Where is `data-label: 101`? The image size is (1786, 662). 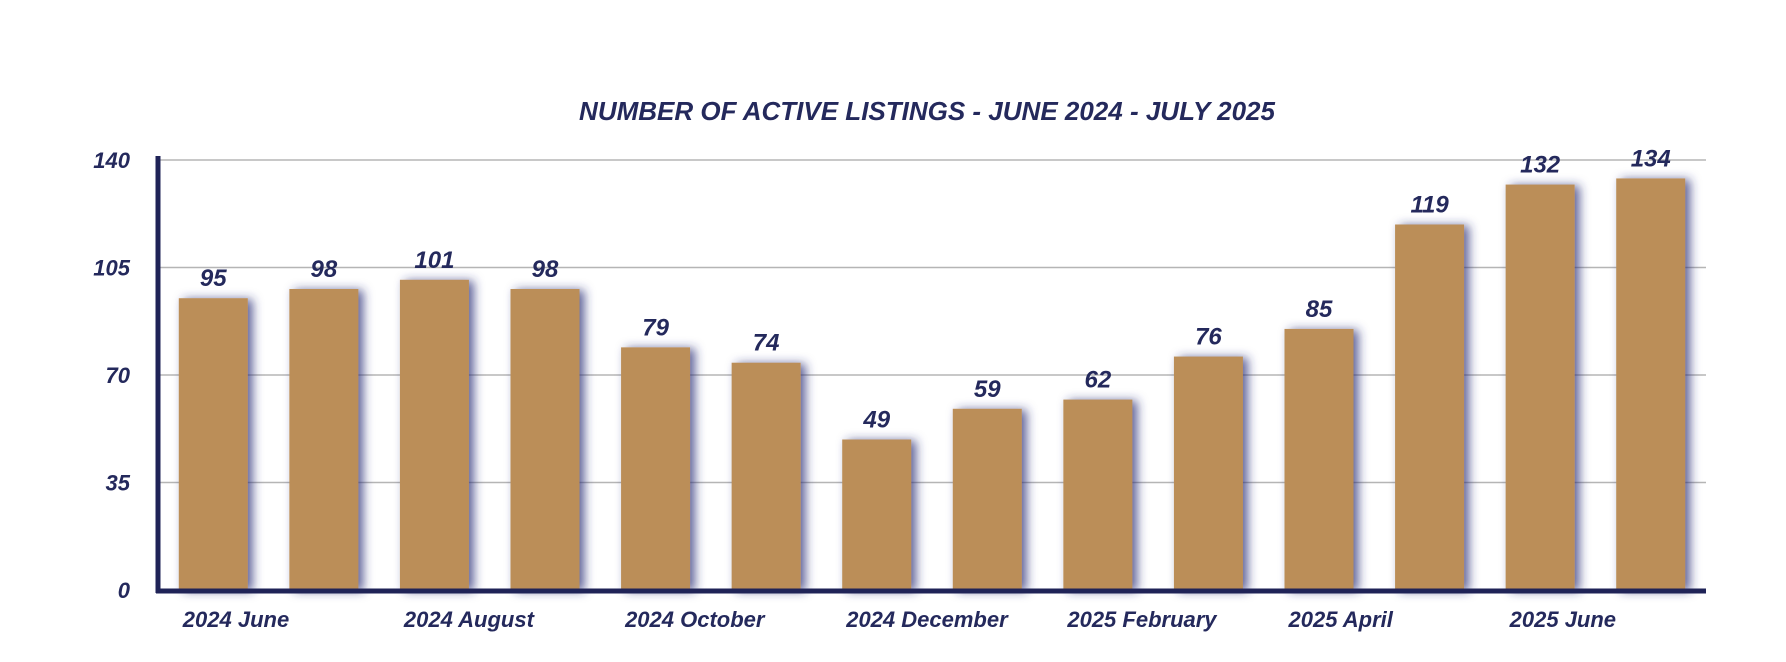
data-label: 101 is located at coordinates (434, 260).